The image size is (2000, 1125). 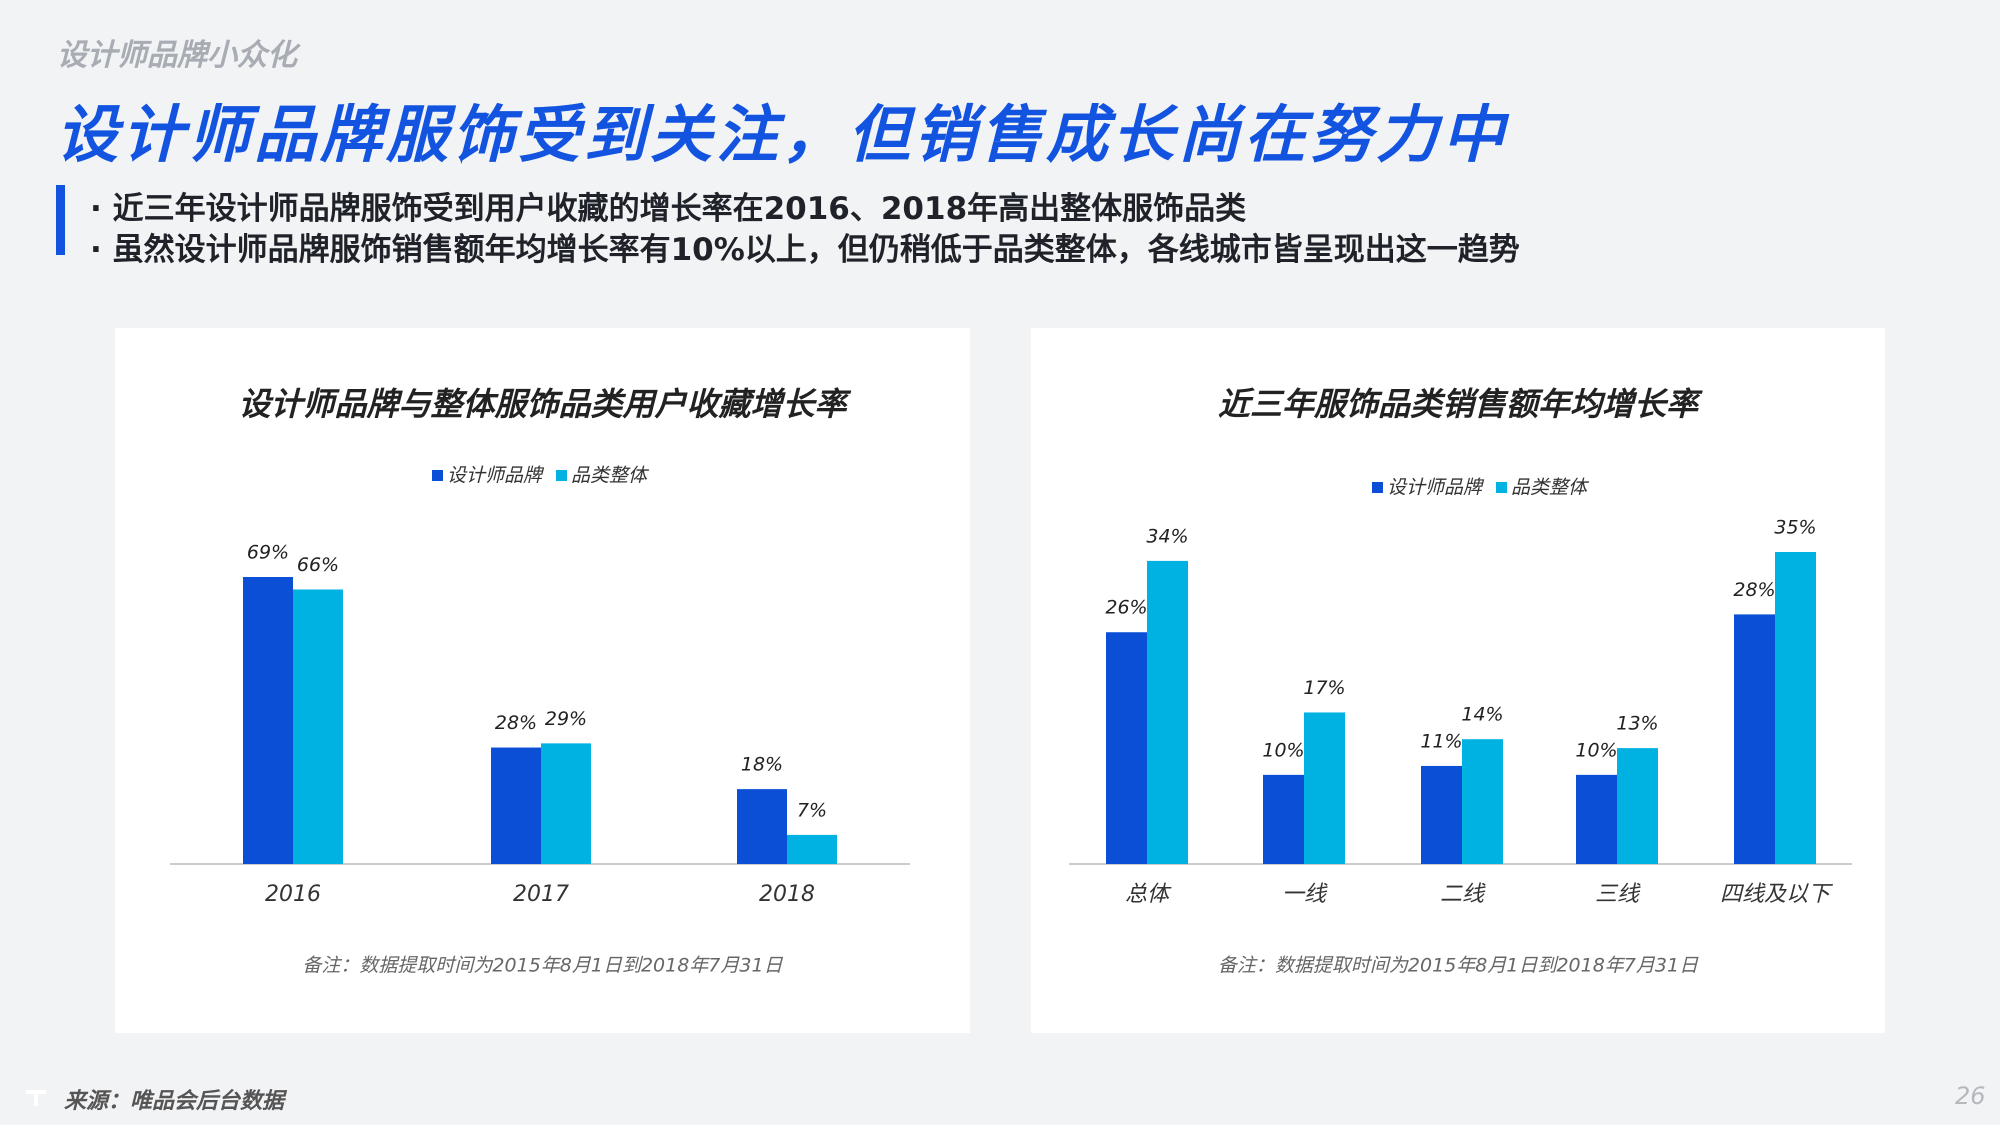 What do you see at coordinates (60, 220) in the screenshot?
I see `accent-bar` at bounding box center [60, 220].